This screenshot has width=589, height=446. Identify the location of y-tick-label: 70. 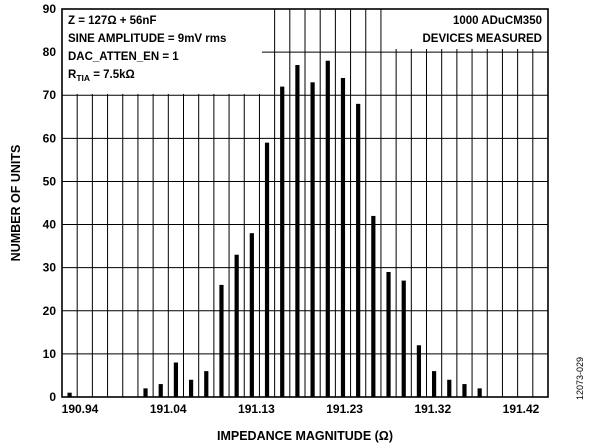
(50, 95).